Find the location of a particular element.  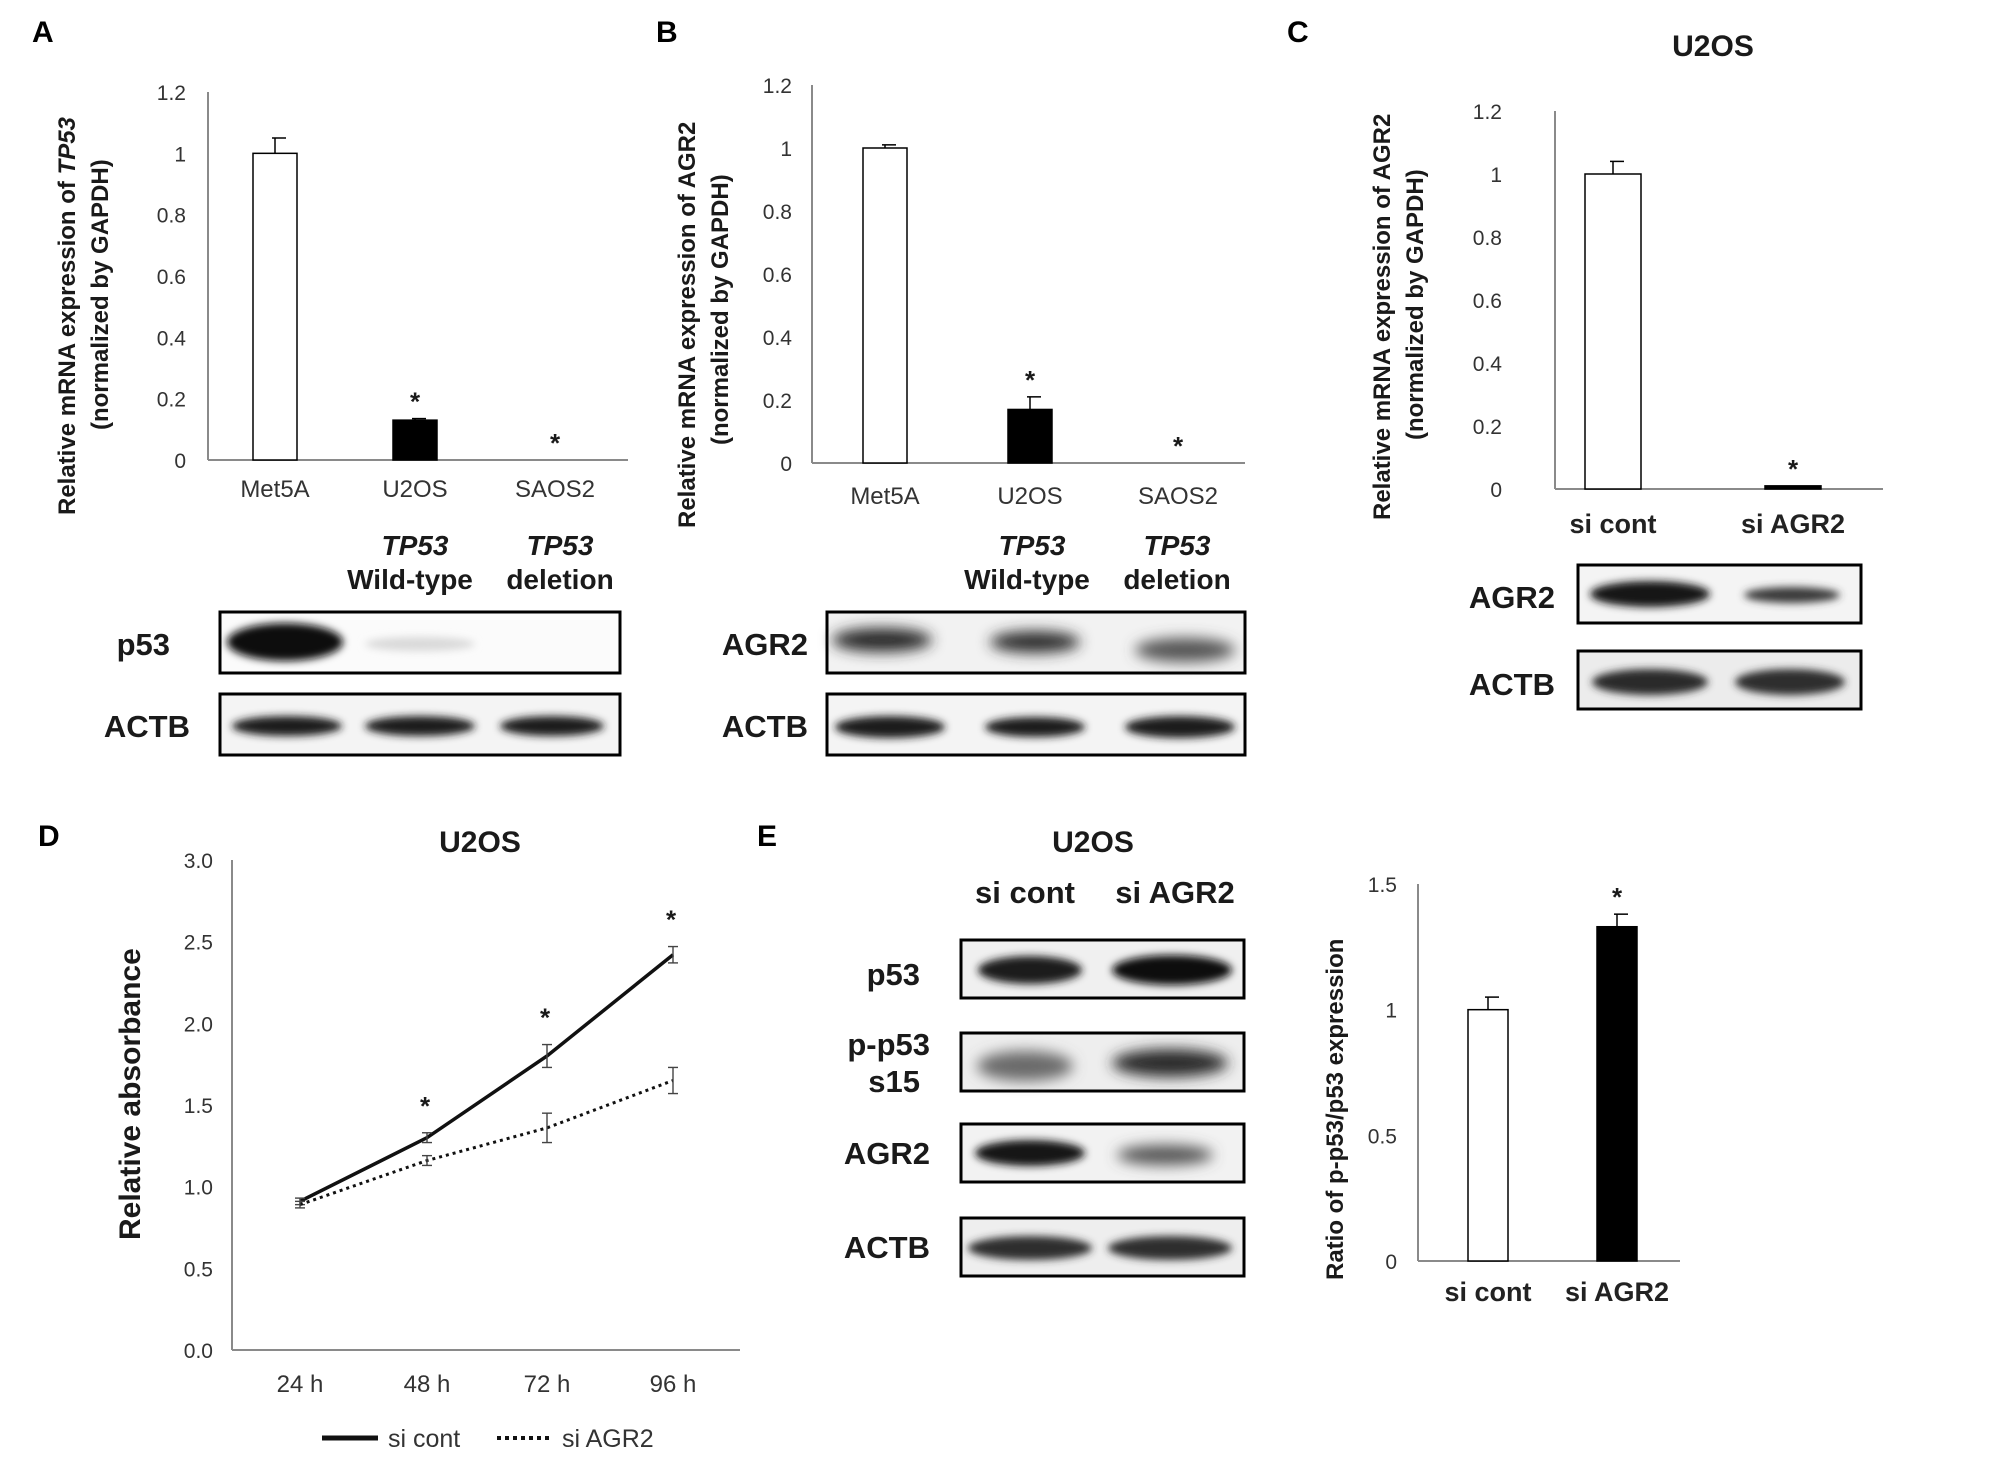

genotype-a-gene-u2os: TP53 is located at coordinates (415, 545).